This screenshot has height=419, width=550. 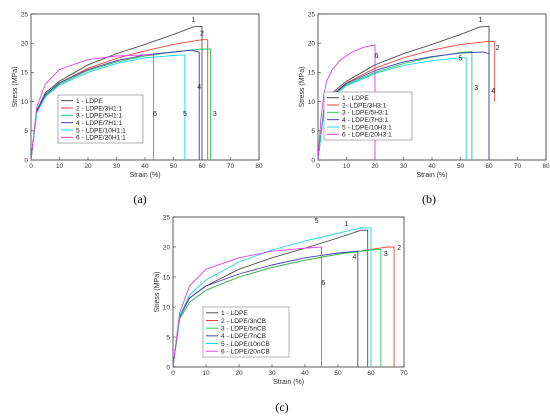 I want to click on legend-entry: 5 - LDPE/10H3:1, so click(x=367, y=127).